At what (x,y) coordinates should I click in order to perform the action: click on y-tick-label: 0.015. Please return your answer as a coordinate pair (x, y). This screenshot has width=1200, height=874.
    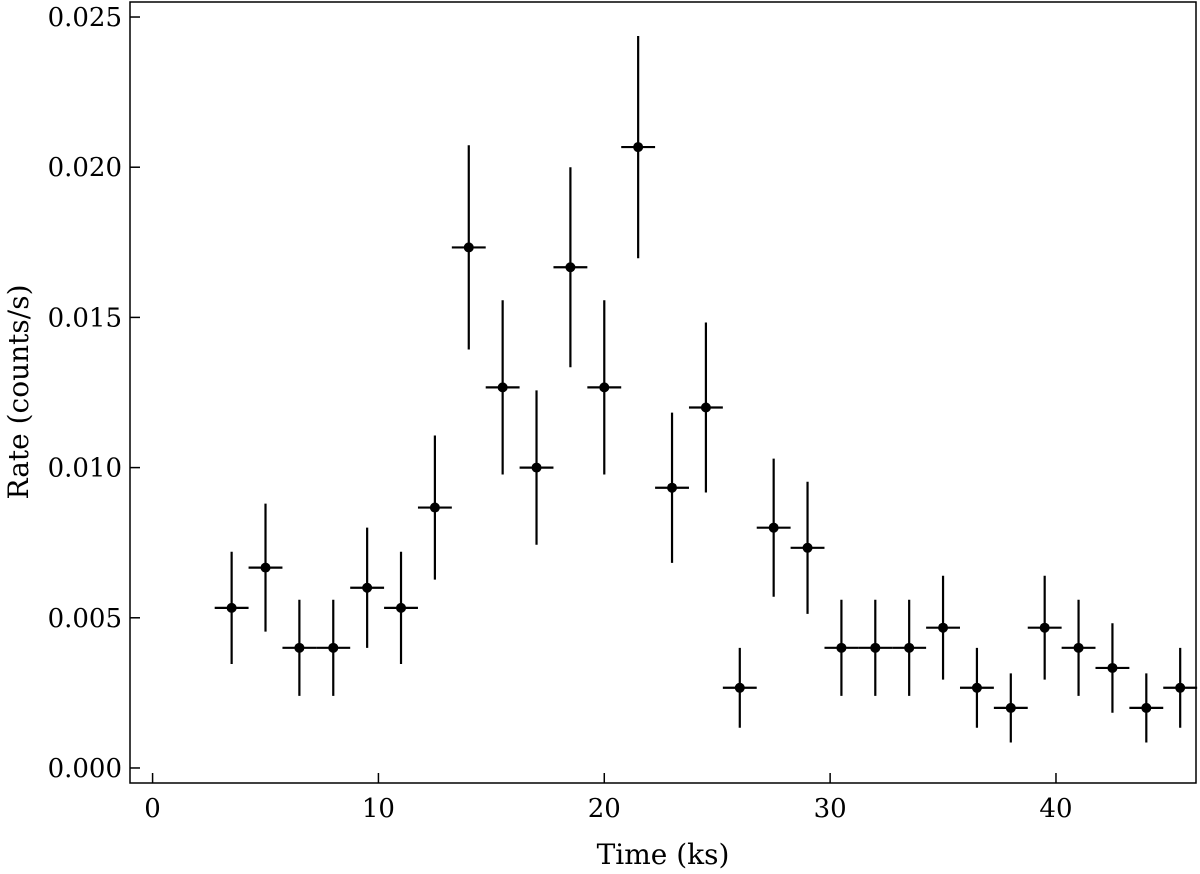
    Looking at the image, I should click on (85, 318).